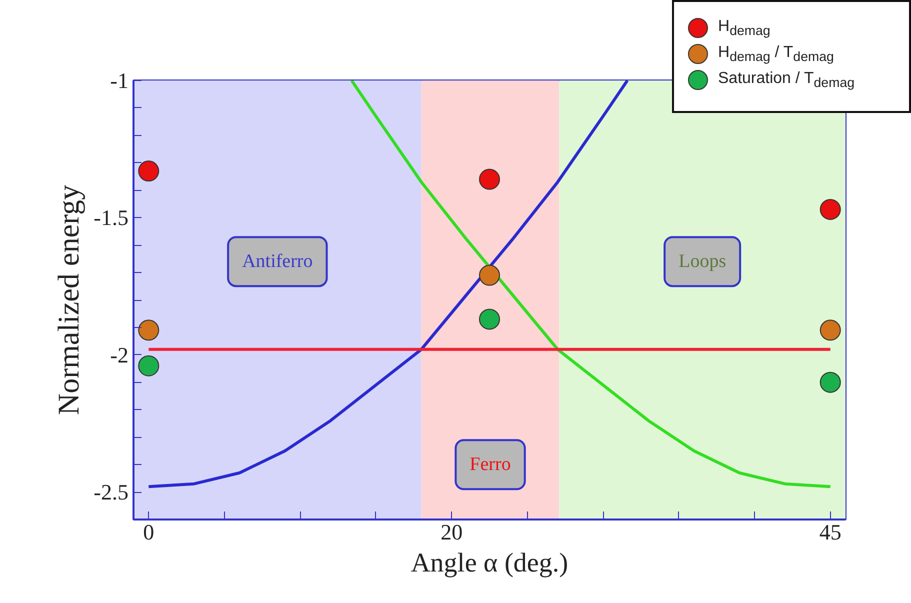 This screenshot has width=911, height=603. I want to click on legend-label: H$_{demag}$ / T$_{demag}$, so click(776, 54).